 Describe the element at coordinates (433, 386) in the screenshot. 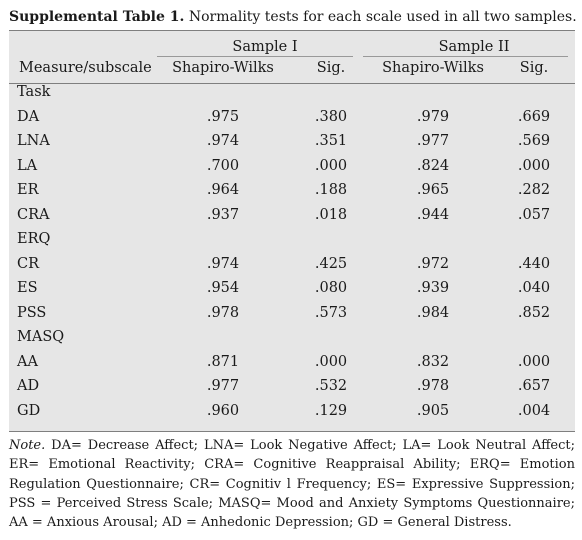

I see `sample-2-shapiro-value: .978` at that location.